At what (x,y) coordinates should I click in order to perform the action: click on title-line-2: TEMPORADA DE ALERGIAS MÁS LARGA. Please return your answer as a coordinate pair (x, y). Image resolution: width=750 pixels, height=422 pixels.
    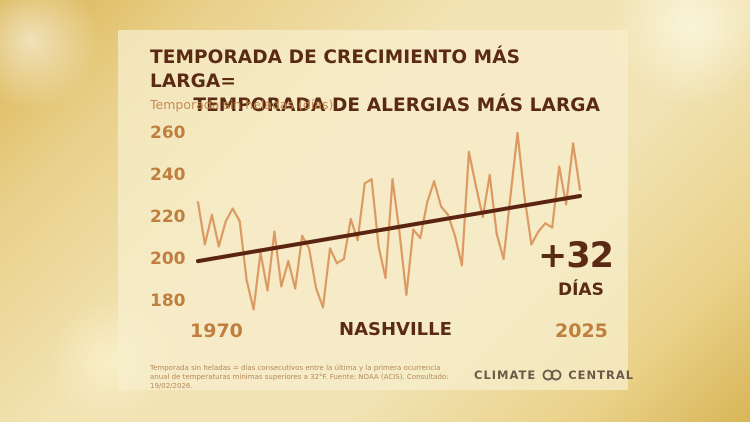
    Looking at the image, I should click on (396, 105).